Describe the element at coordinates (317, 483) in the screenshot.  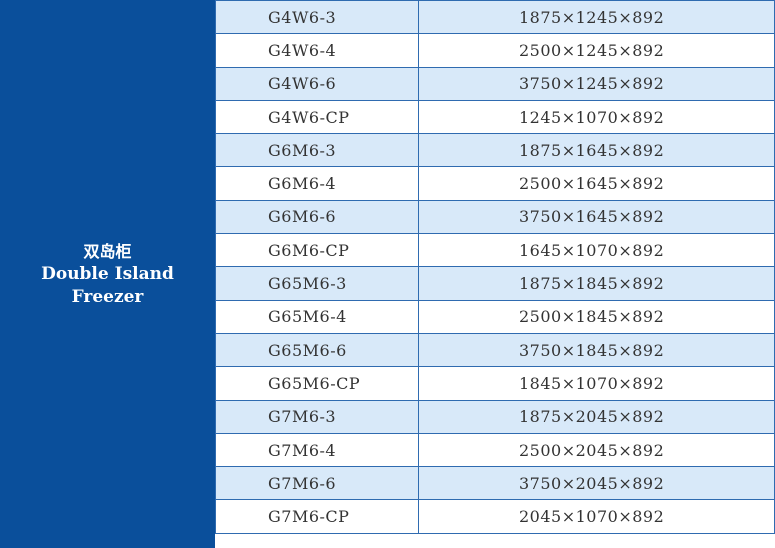
I see `model-cell: G7M6-6` at that location.